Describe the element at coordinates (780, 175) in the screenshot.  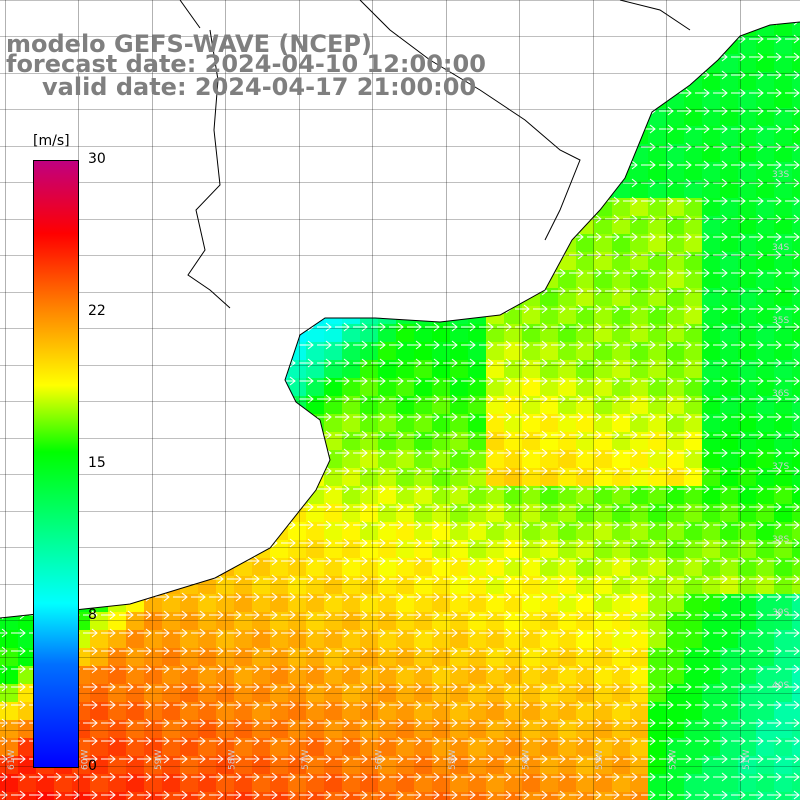
I see `latitude-label: 33S` at that location.